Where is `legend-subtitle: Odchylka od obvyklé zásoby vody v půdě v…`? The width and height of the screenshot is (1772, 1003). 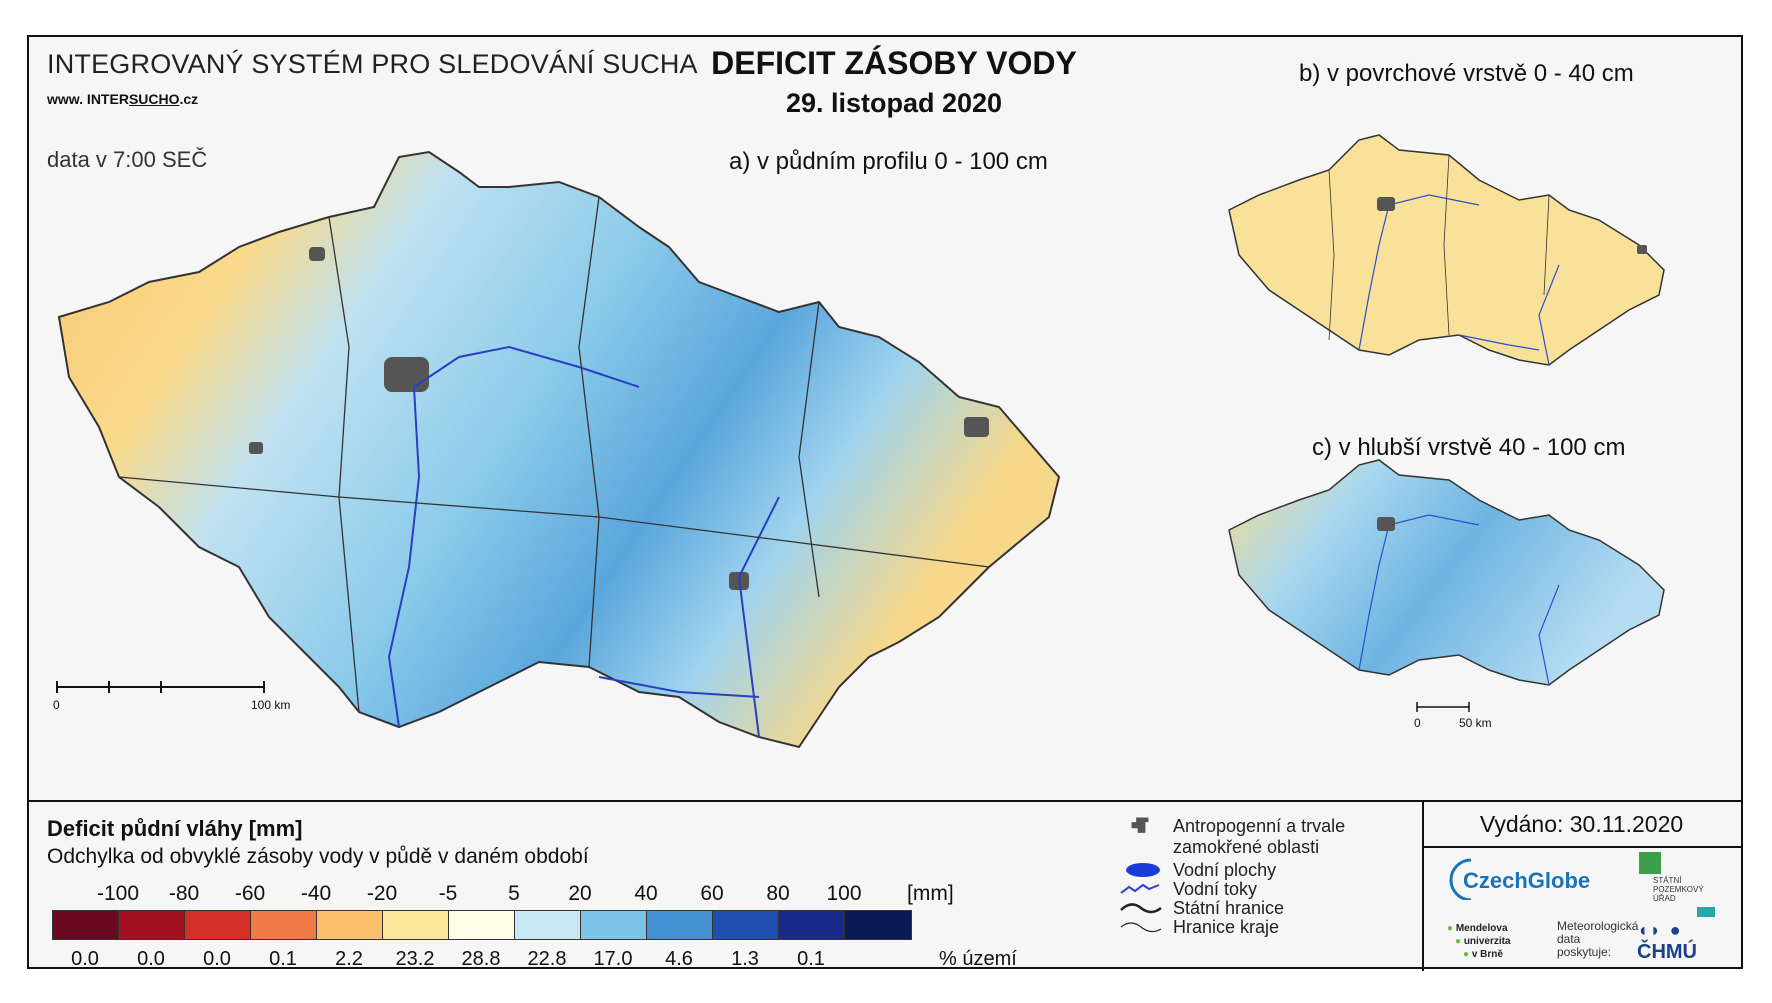
legend-subtitle: Odchylka od obvyklé zásoby vody v půdě v… is located at coordinates (318, 856).